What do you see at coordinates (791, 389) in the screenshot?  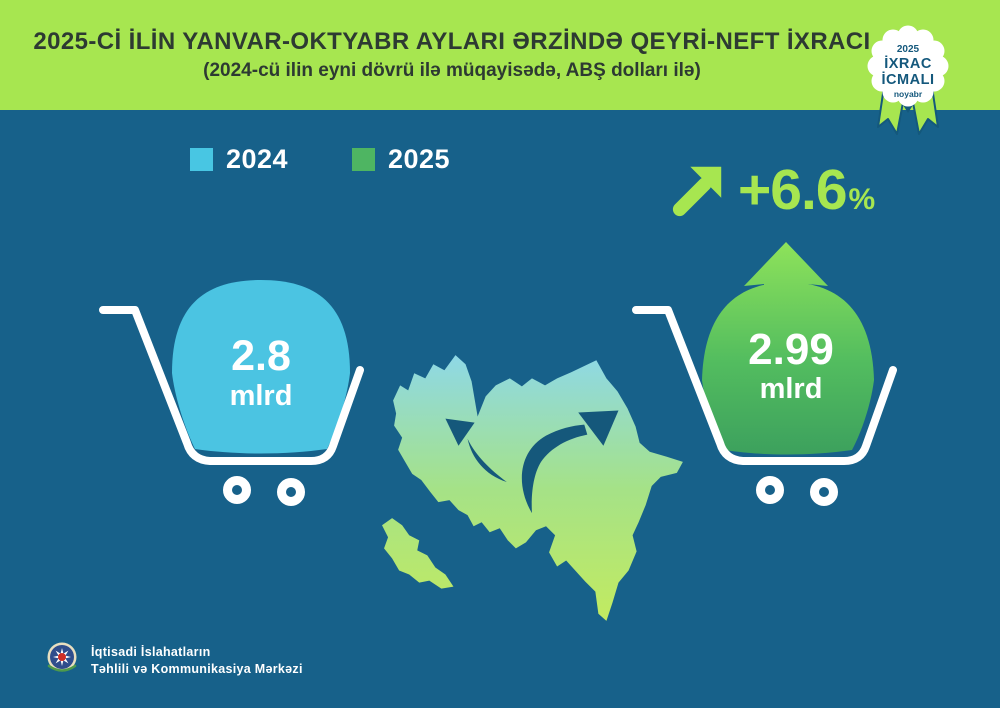 I see `cart-unit-2025: mlrd` at bounding box center [791, 389].